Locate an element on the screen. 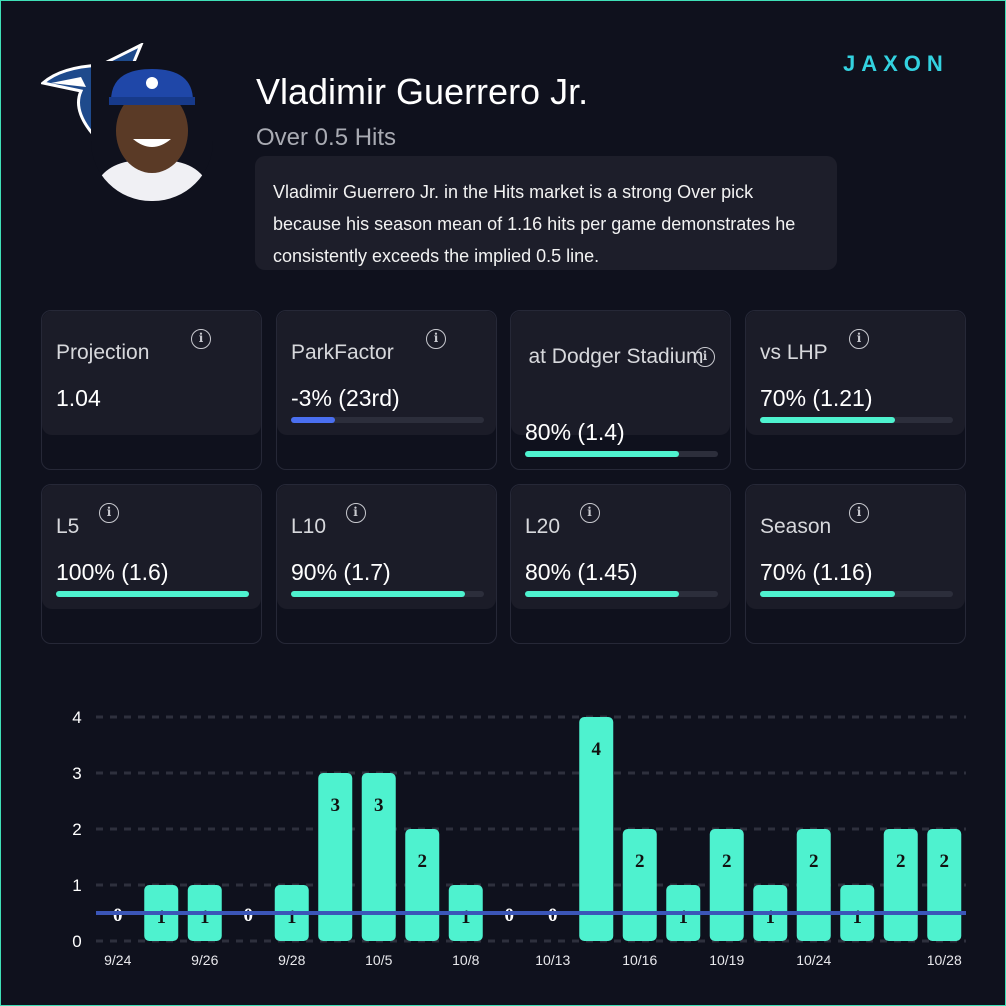  card-value: 70% (1.16) is located at coordinates (816, 572).